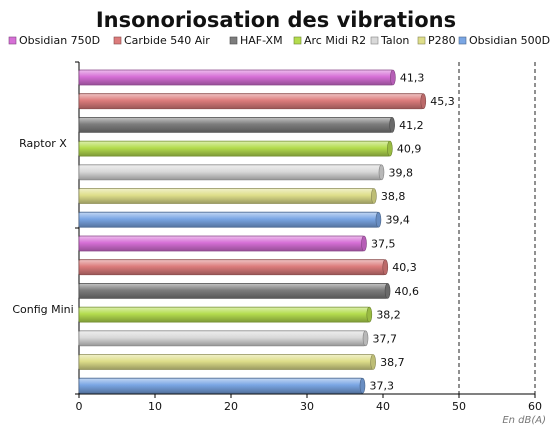 The height and width of the screenshot is (435, 552). What do you see at coordinates (167, 40) in the screenshot?
I see `legend-entry: Carbide 540 Air` at bounding box center [167, 40].